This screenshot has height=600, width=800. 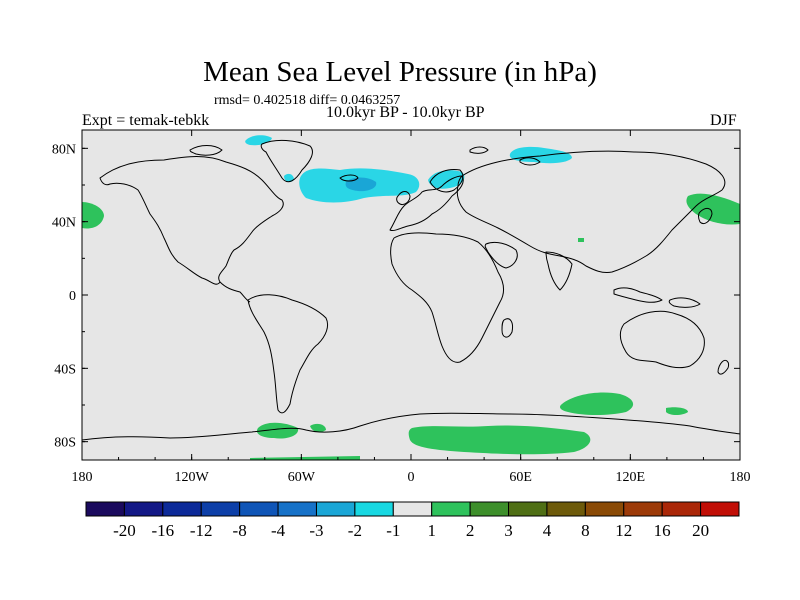 What do you see at coordinates (305, 458) in the screenshot?
I see `positive-anomaly-pole-strip` at bounding box center [305, 458].